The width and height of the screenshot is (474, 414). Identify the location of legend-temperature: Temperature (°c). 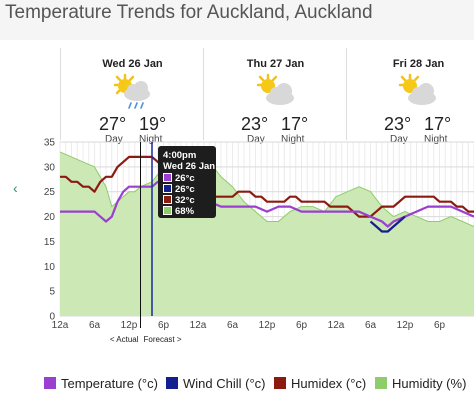
(101, 383).